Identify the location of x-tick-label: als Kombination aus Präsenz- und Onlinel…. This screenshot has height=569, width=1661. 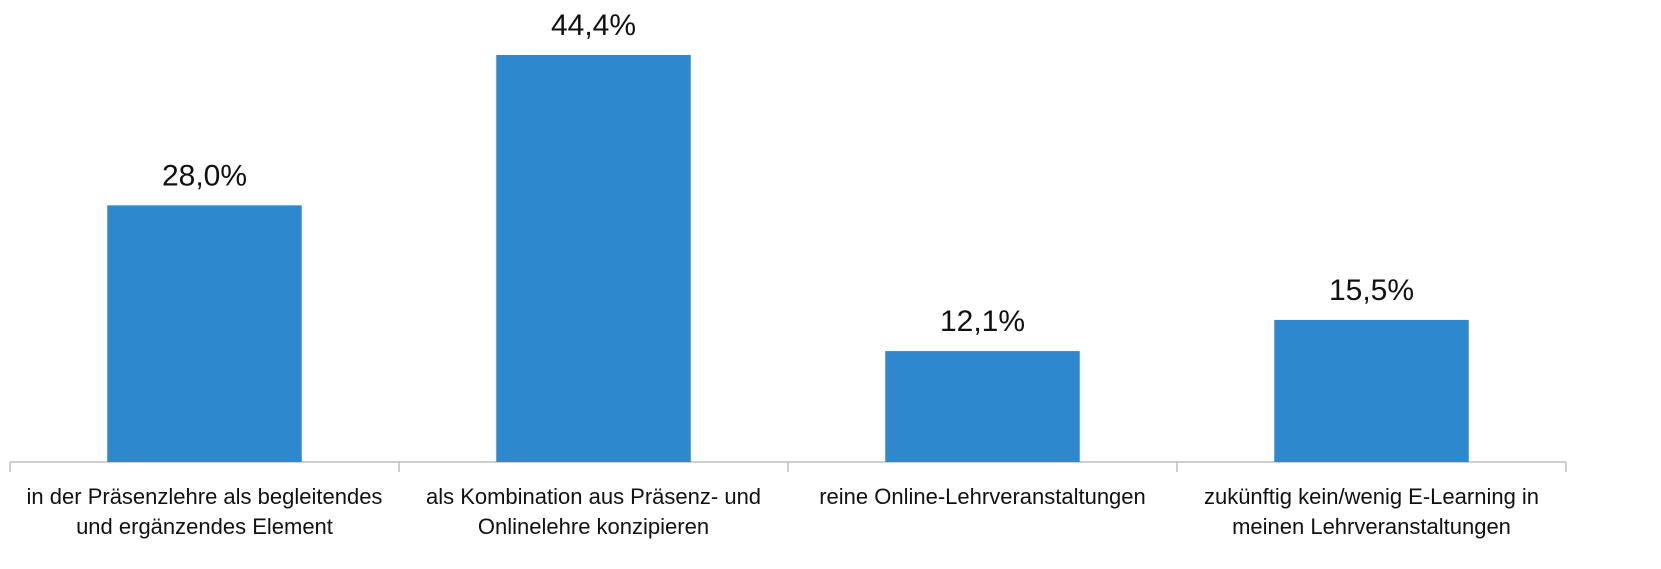
(593, 511).